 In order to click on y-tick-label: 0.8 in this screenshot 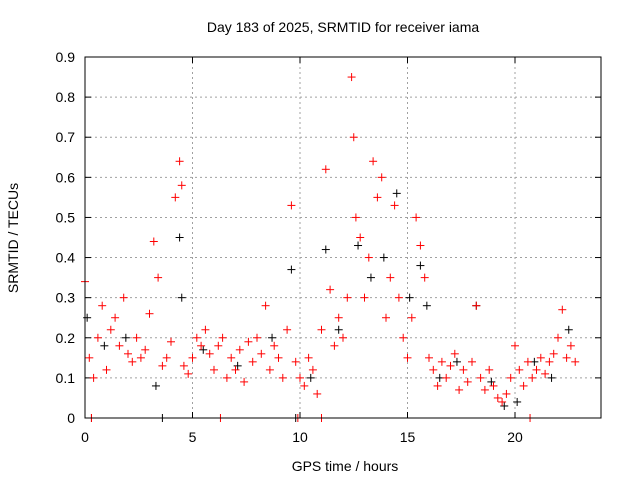, I will do `click(66, 97)`.